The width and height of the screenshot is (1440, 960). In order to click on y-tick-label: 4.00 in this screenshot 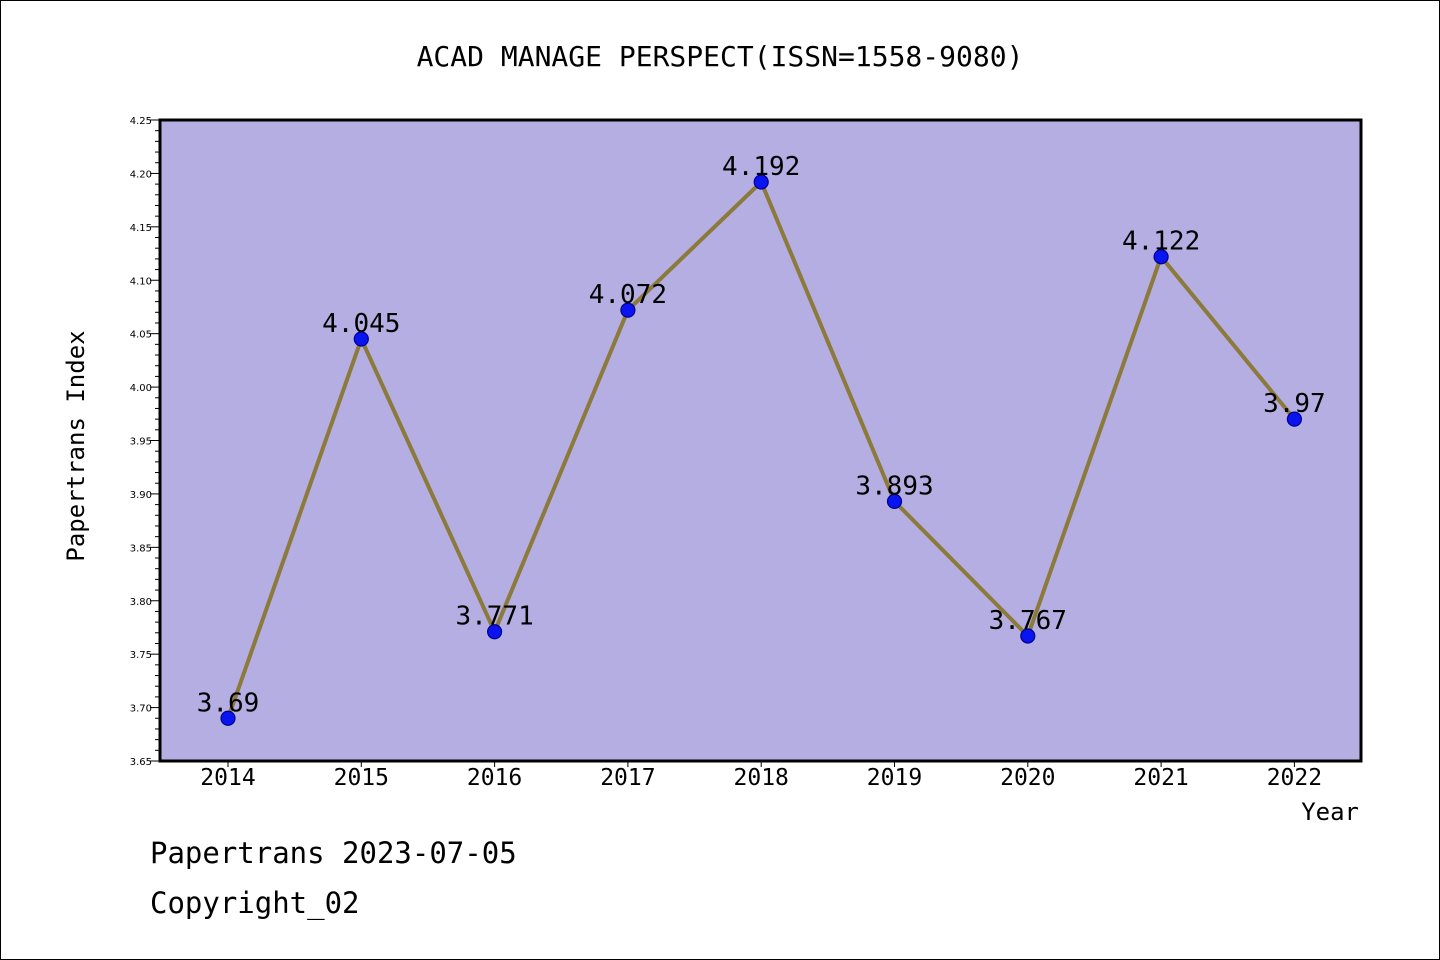, I will do `click(141, 388)`.